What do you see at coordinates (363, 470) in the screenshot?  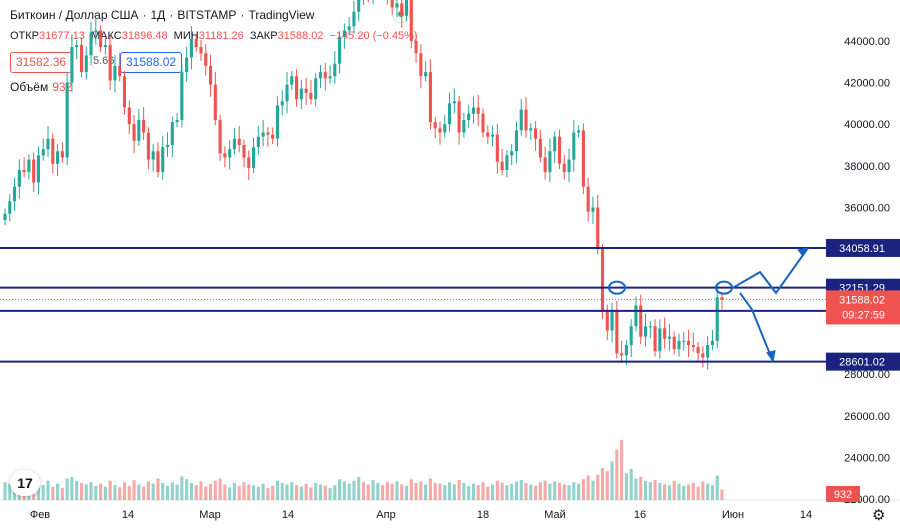 I see `volume-bars` at bounding box center [363, 470].